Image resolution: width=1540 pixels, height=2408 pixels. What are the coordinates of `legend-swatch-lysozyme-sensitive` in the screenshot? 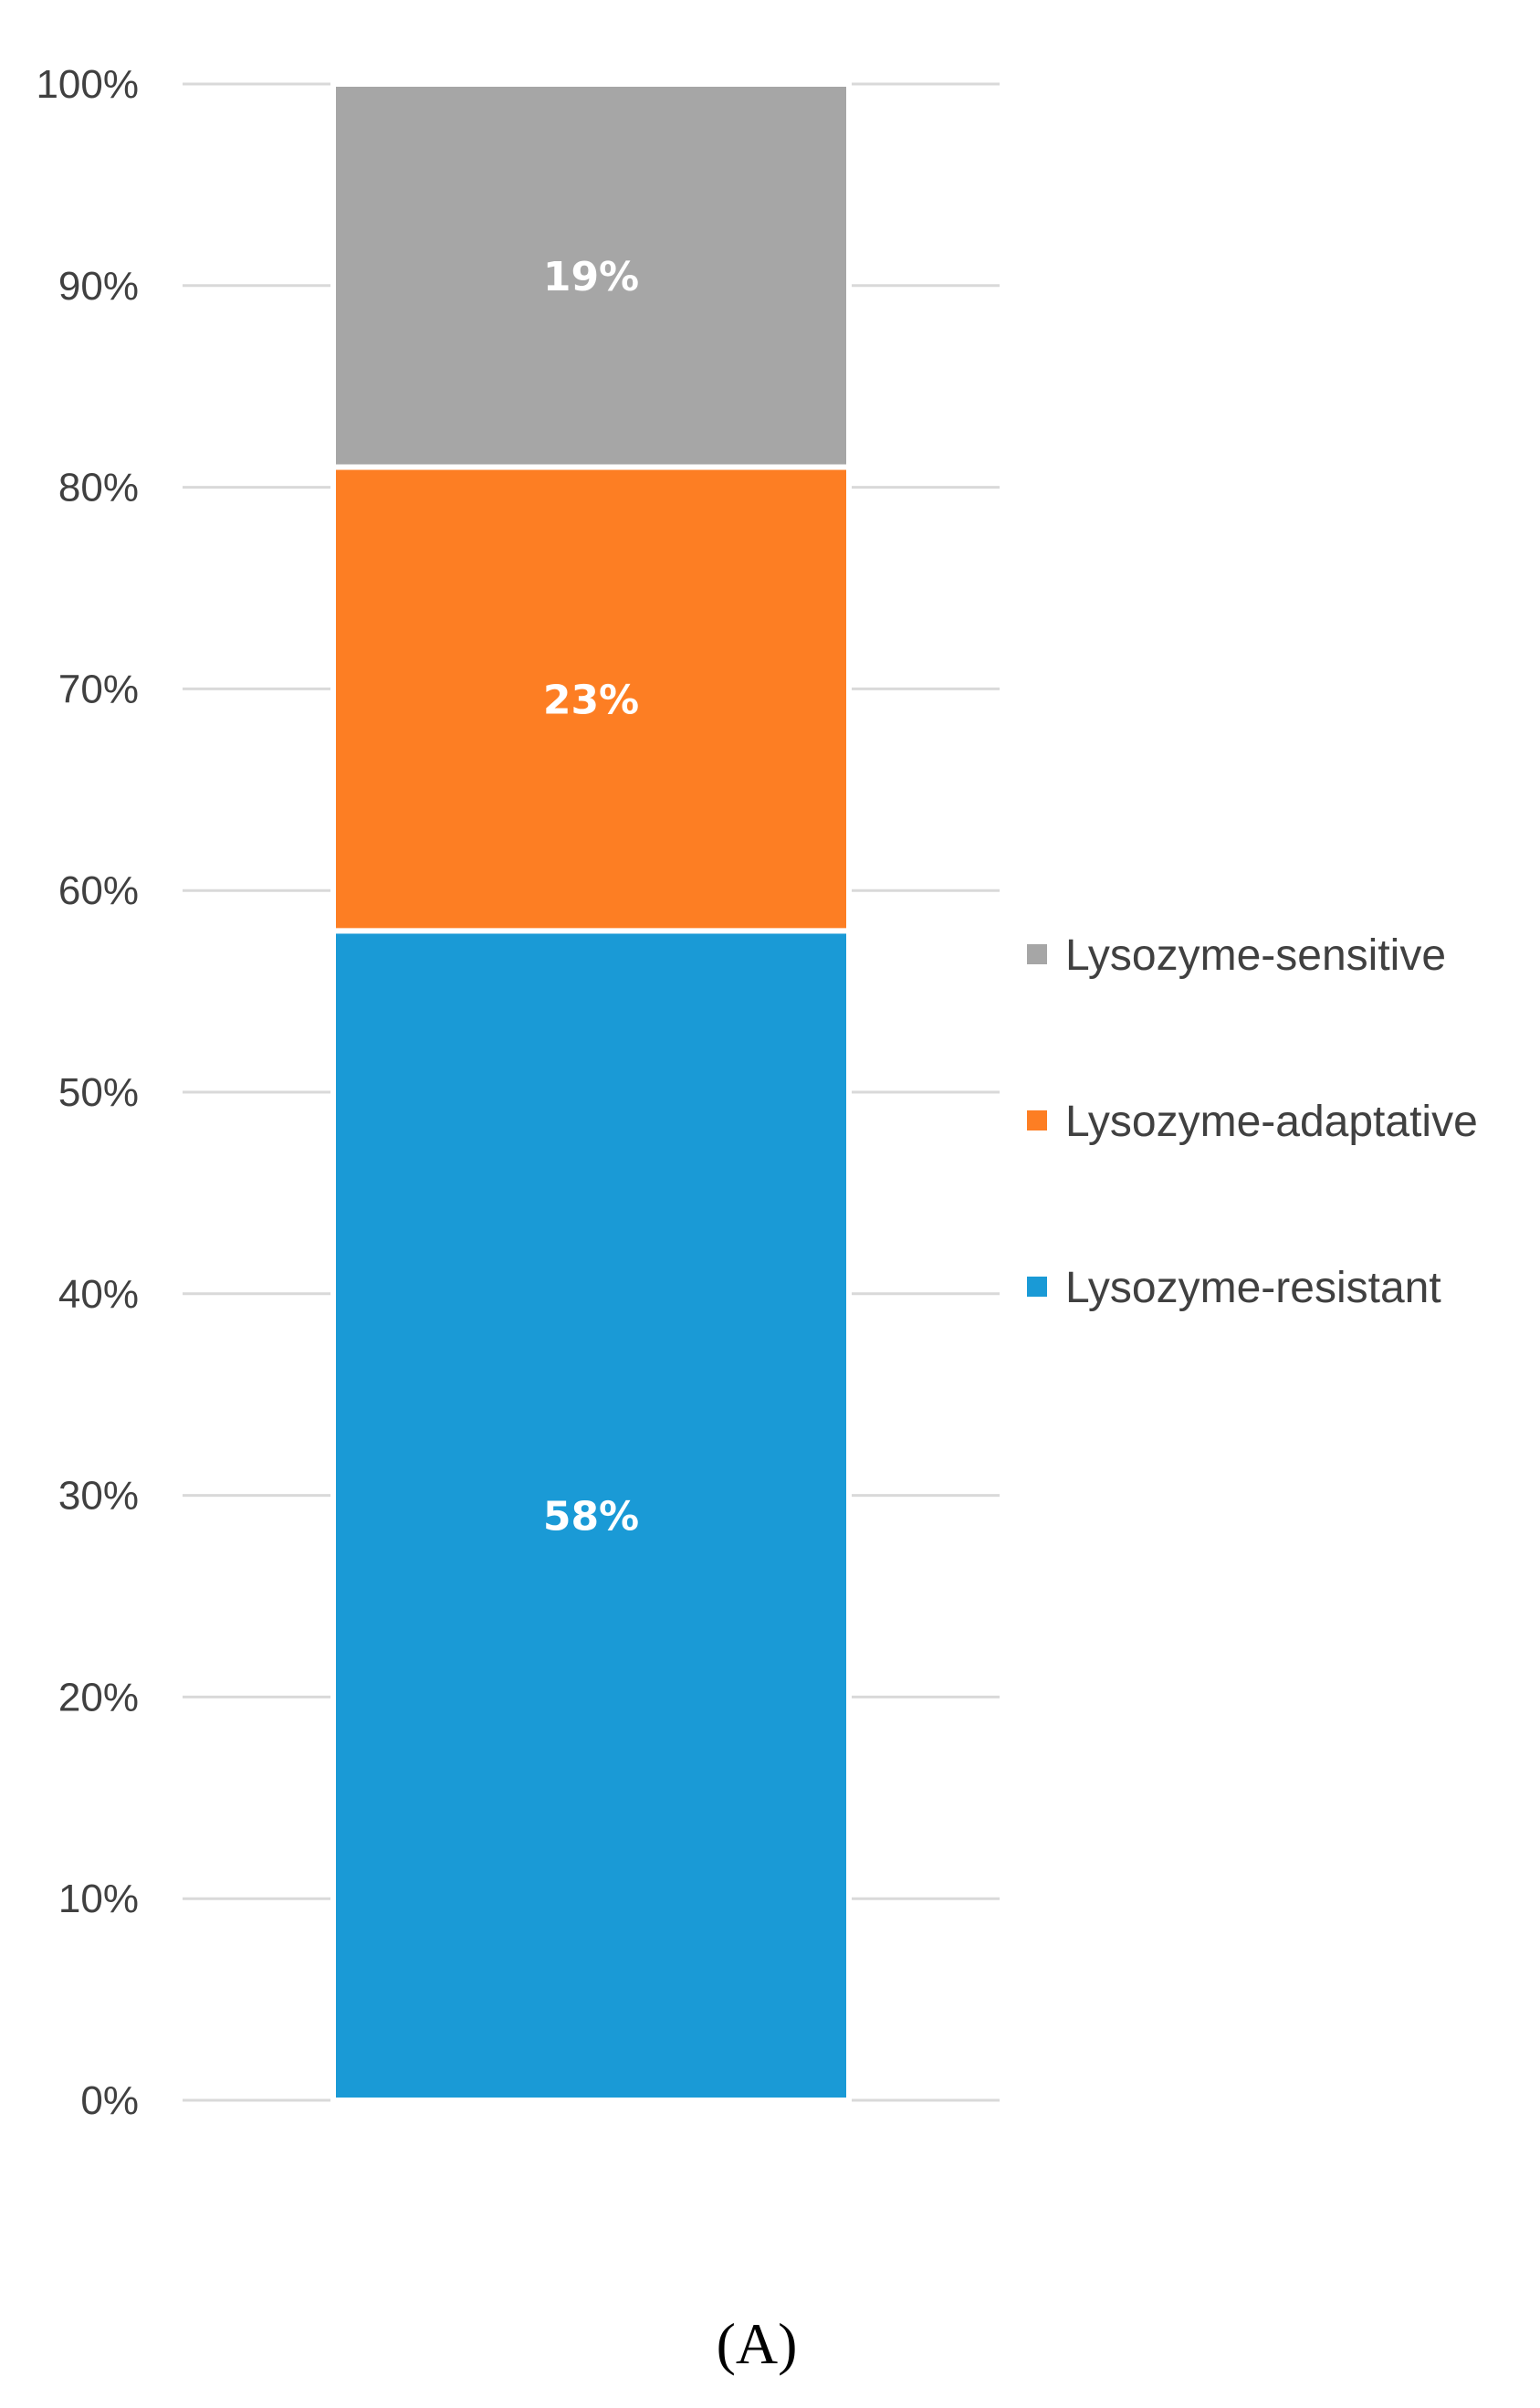 It's located at (1037, 954).